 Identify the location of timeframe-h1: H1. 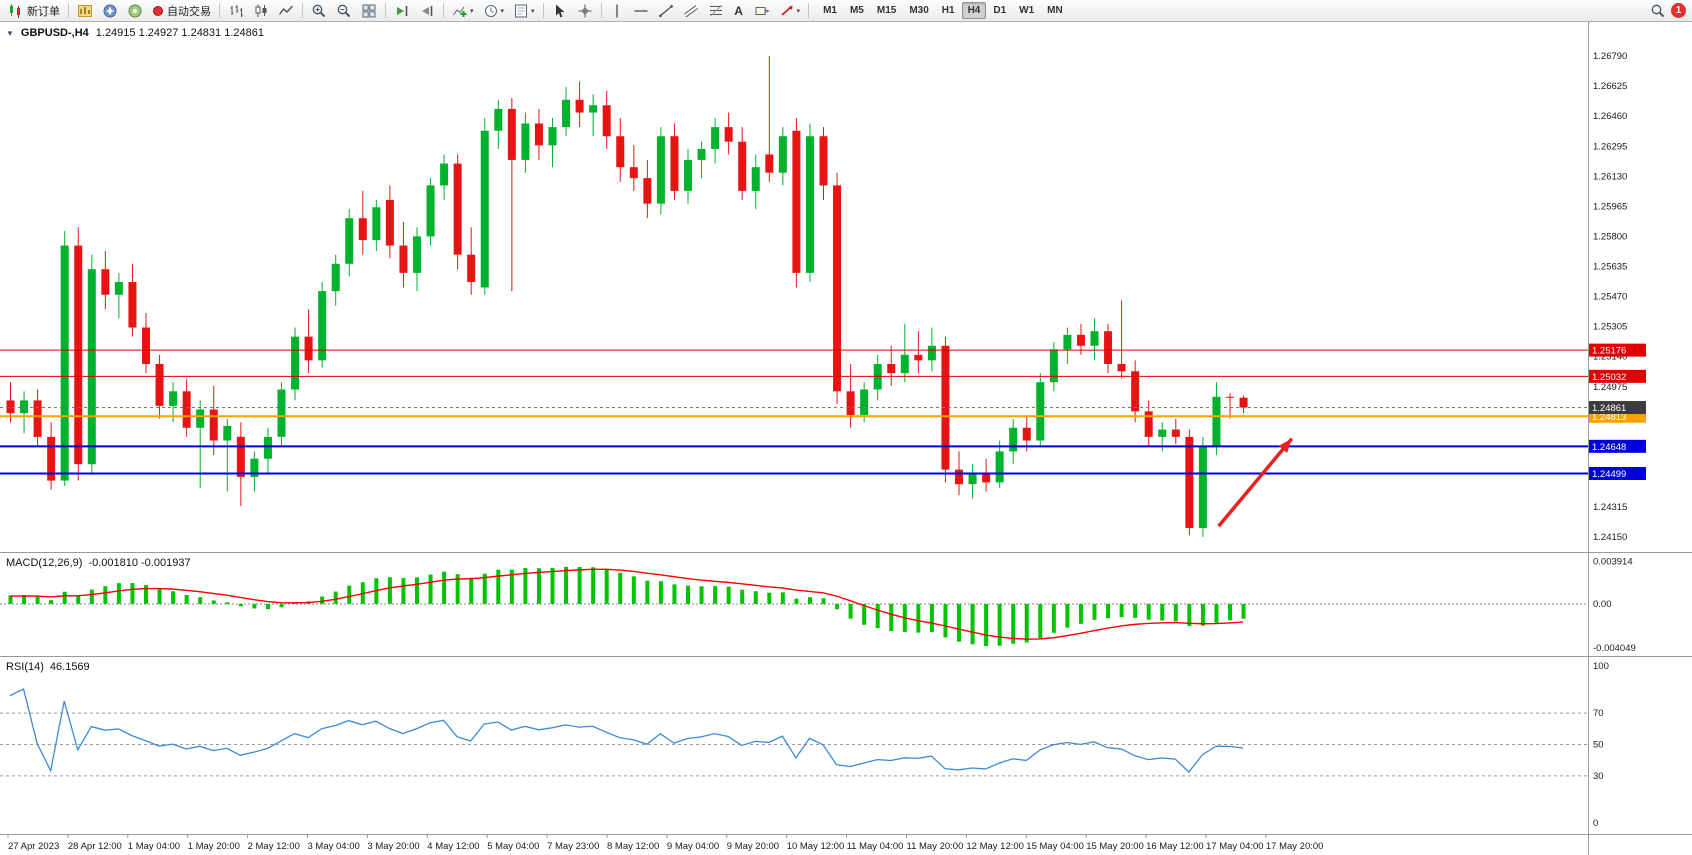
(948, 10).